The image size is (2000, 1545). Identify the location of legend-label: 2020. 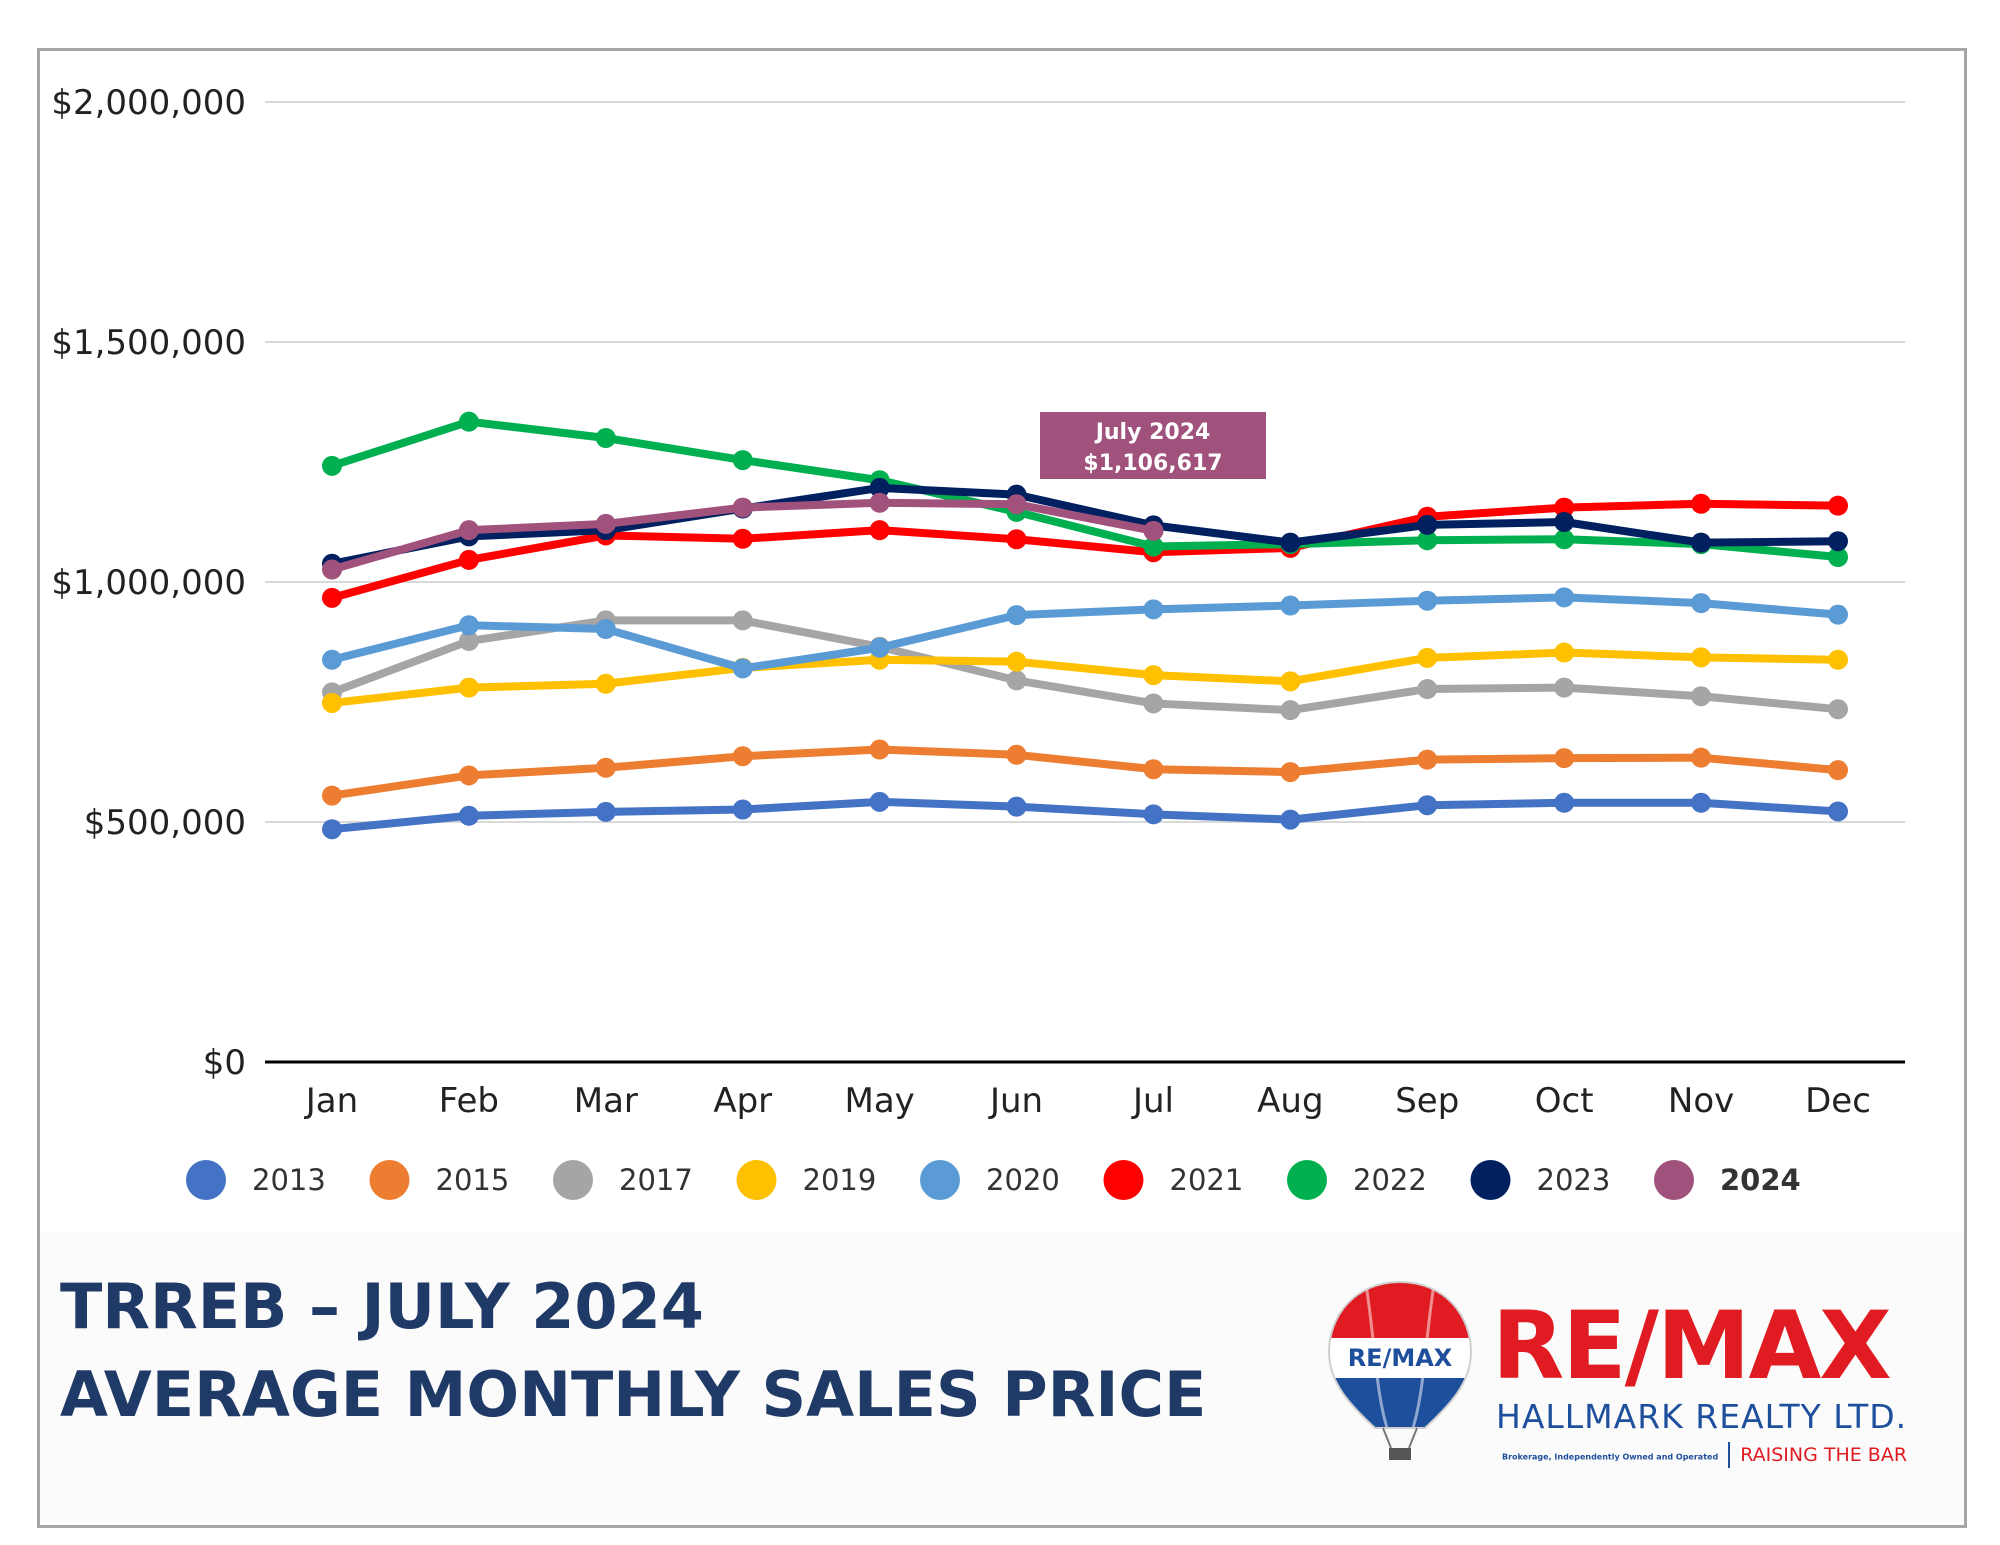
(1023, 1180).